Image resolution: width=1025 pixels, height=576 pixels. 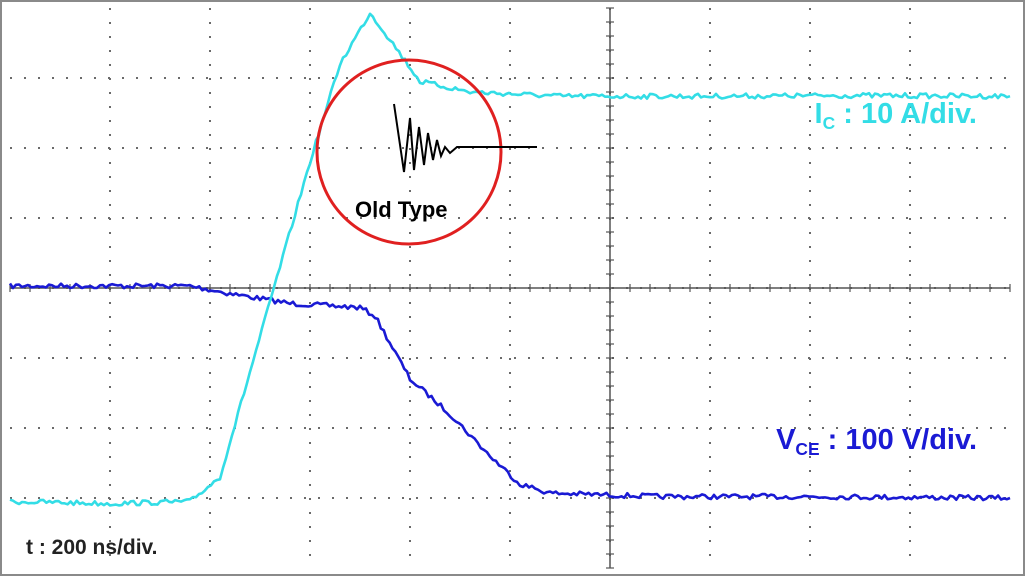 I want to click on old-type-label: Old Type, so click(x=401, y=209).